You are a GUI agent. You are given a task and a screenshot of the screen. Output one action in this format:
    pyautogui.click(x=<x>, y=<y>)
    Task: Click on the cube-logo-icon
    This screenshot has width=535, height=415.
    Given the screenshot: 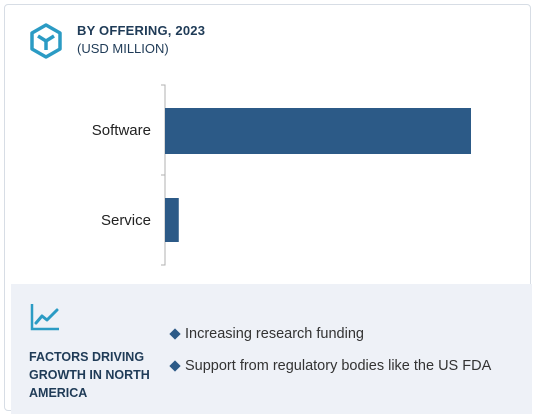 What is the action you would take?
    pyautogui.click(x=46, y=41)
    